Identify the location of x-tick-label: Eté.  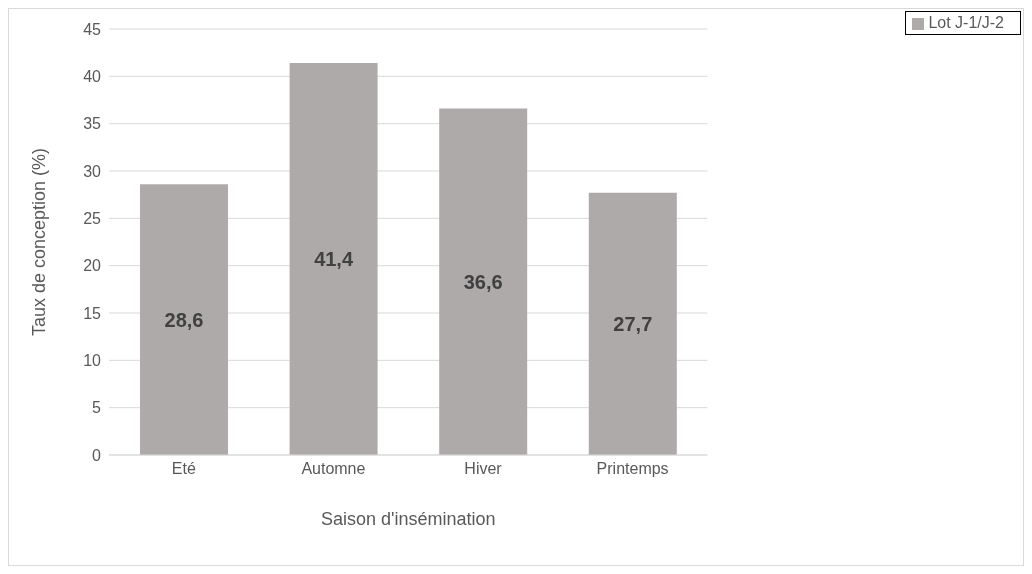
(183, 469).